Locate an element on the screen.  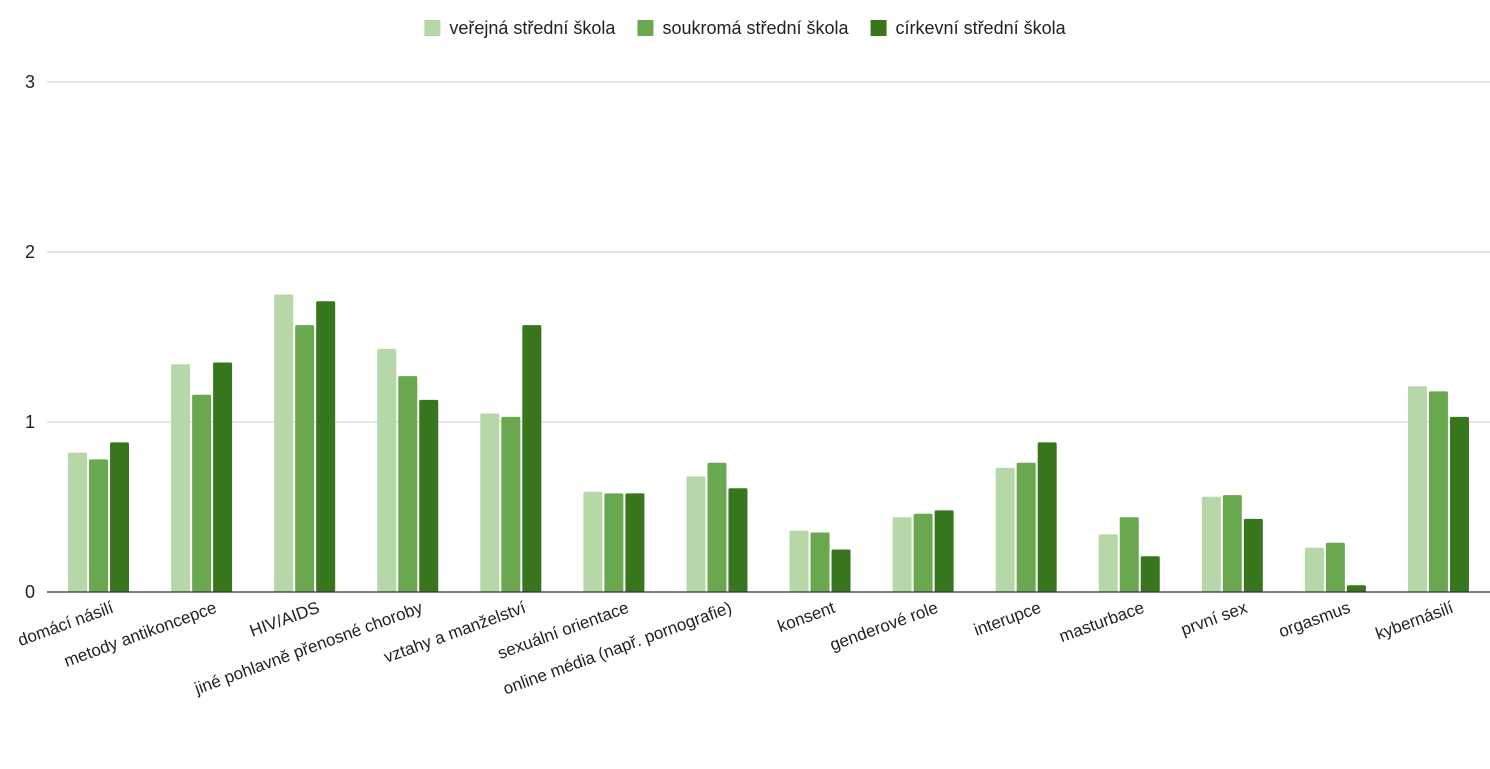
y-tick-label: 1 is located at coordinates (30, 422).